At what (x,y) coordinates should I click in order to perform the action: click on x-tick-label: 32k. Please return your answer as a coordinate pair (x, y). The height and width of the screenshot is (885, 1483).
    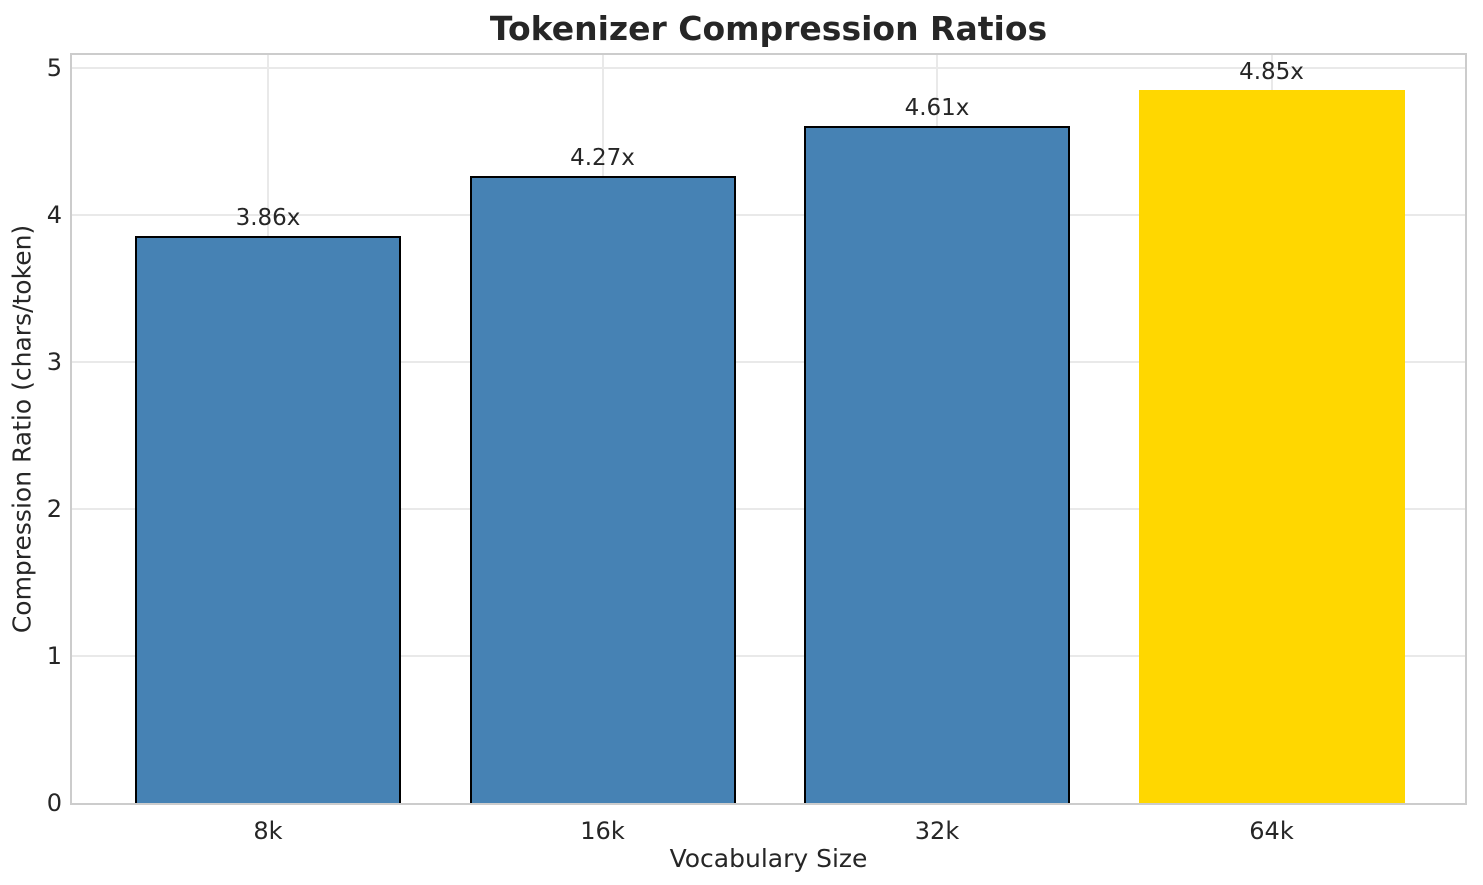
    Looking at the image, I should click on (937, 831).